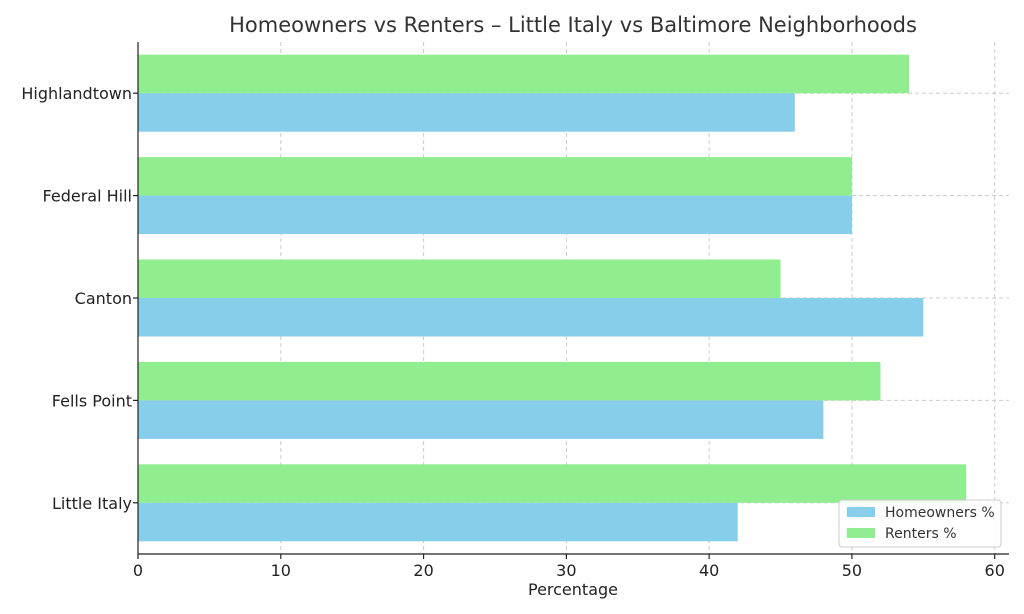 Image resolution: width=1024 pixels, height=614 pixels. I want to click on x-tick-label: 50, so click(852, 570).